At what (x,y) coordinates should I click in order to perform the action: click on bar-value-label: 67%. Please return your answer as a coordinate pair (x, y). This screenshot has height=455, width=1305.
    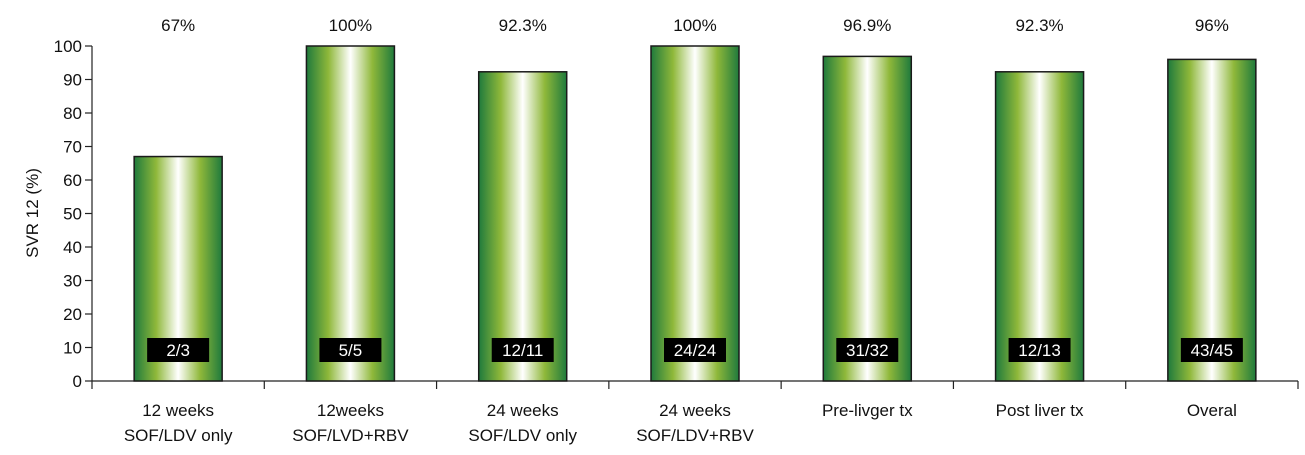
    Looking at the image, I should click on (178, 25).